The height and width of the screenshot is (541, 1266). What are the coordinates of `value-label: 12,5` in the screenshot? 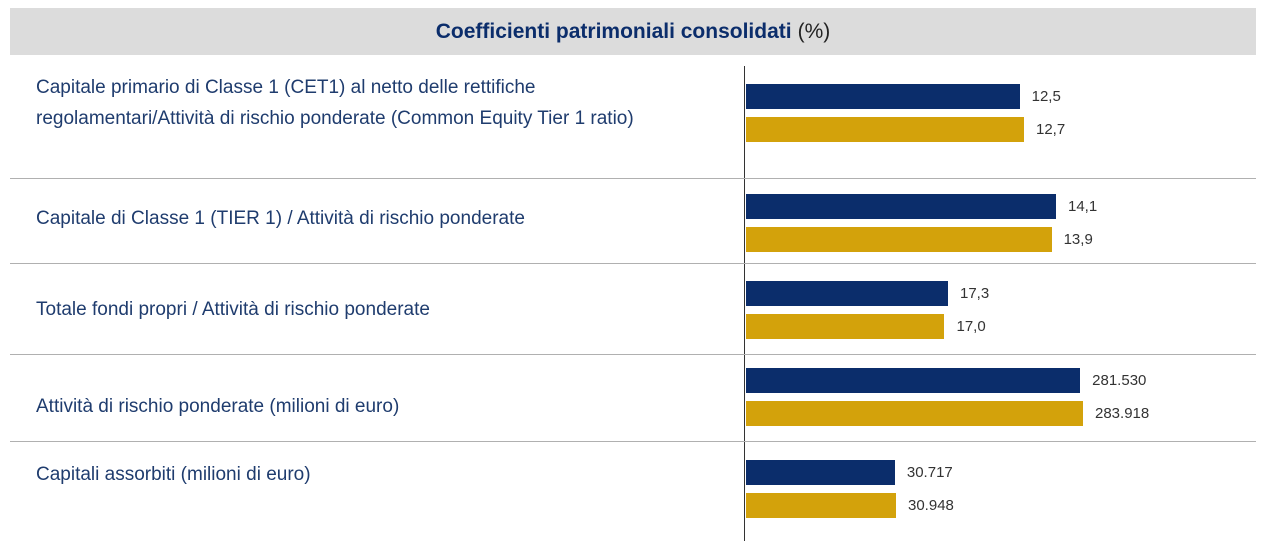 It's located at (1046, 96).